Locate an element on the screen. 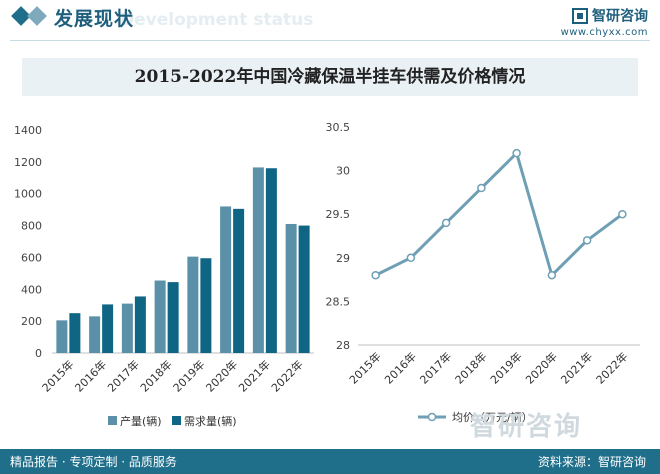 Image resolution: width=660 pixels, height=474 pixels. footer-watermark: 智研咨询 is located at coordinates (526, 427).